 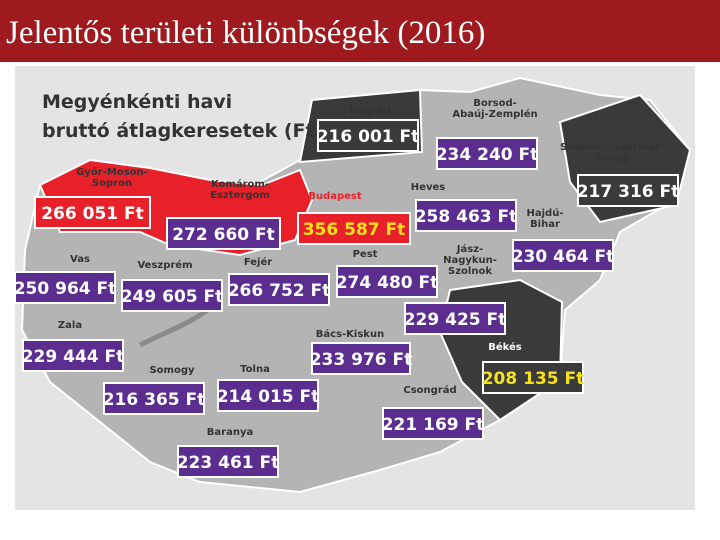 What do you see at coordinates (611, 158) in the screenshot?
I see `region-name: Bereg` at bounding box center [611, 158].